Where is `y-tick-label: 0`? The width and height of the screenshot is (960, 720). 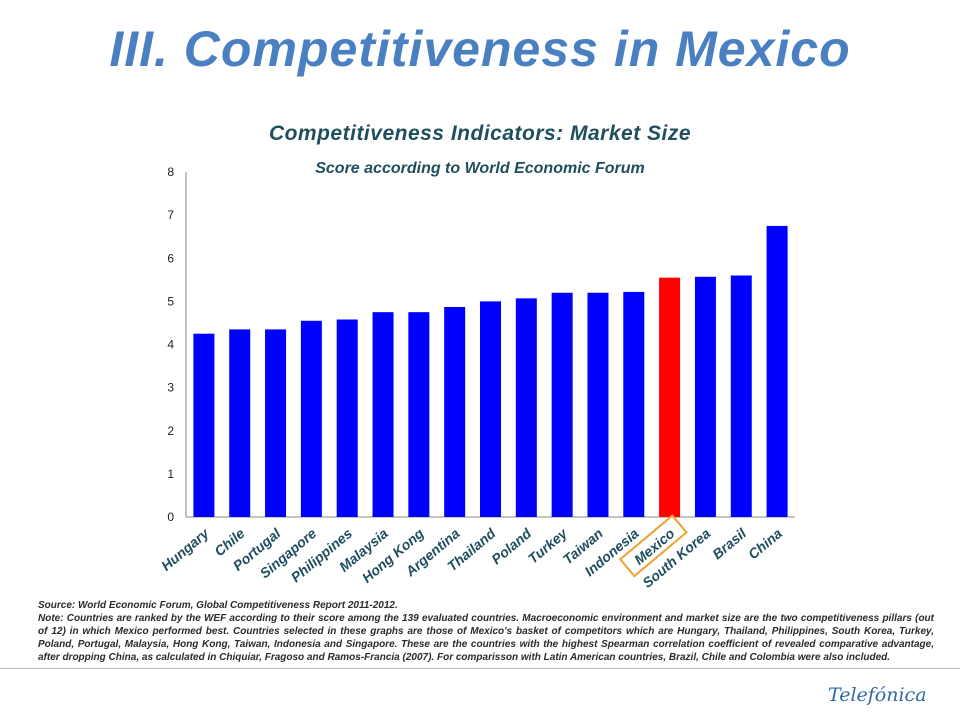 y-tick-label: 0 is located at coordinates (170, 517).